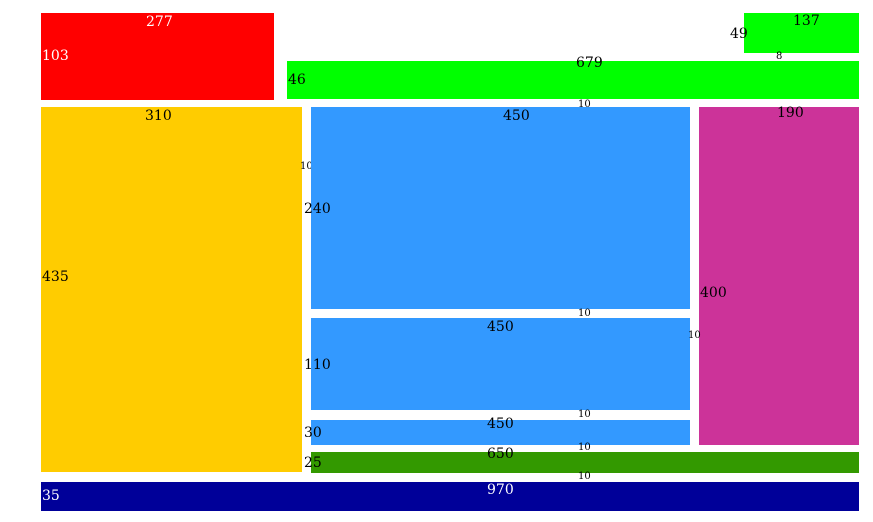 The width and height of the screenshot is (873, 522). Describe the element at coordinates (573, 80) in the screenshot. I see `block-green-wide` at that location.